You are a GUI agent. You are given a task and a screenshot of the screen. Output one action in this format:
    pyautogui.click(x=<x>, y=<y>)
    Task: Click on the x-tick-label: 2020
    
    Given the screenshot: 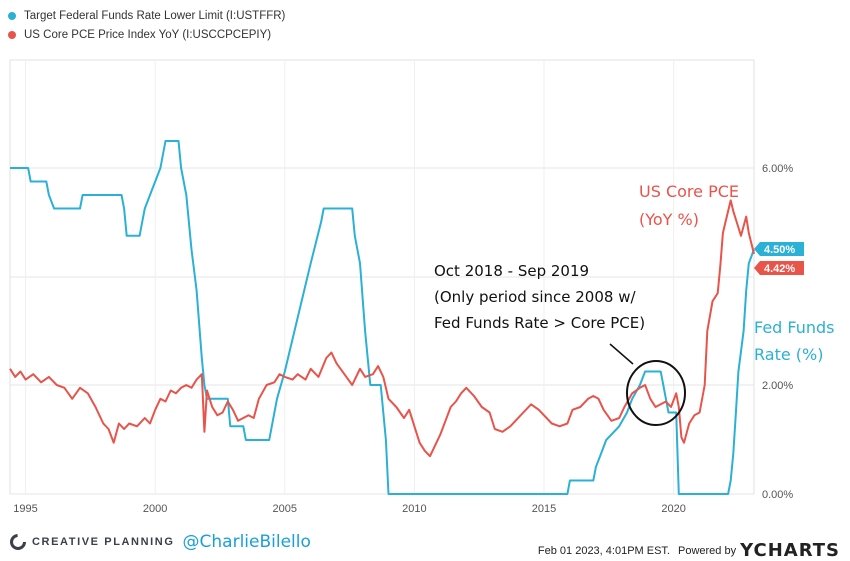 What is the action you would take?
    pyautogui.click(x=673, y=509)
    